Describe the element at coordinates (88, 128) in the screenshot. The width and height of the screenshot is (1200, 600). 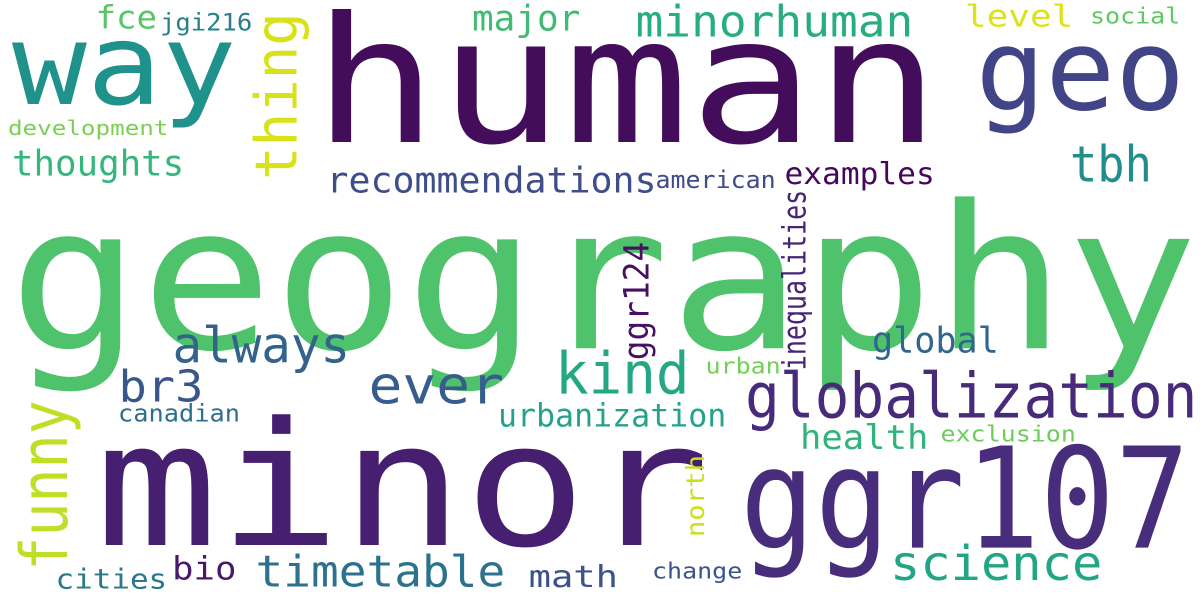
I see `word-development: development` at that location.